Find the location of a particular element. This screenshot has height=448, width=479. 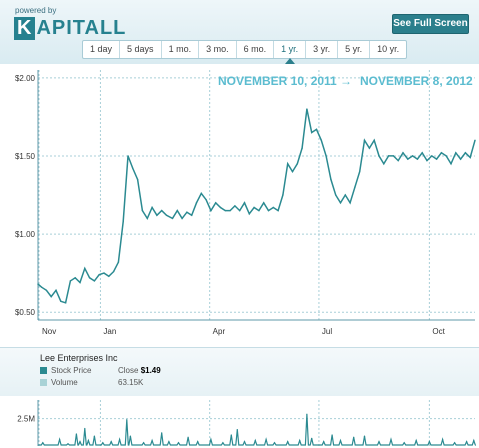

range-tab-10-yr: 10 yr. is located at coordinates (388, 49).